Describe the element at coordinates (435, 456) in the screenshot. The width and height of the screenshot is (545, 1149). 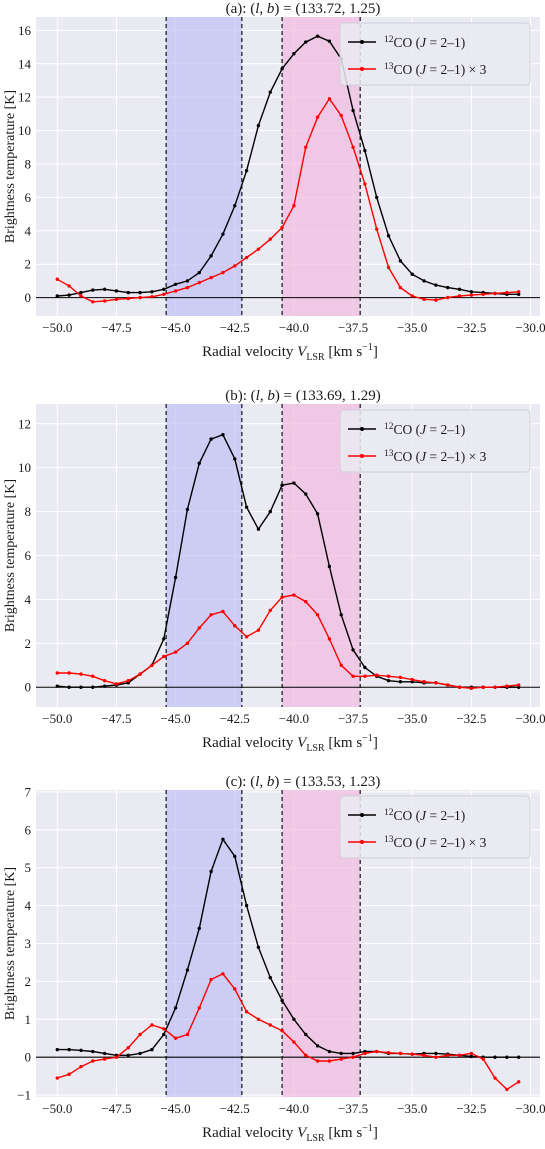
I see `legend-label-co13: 13CO (J = 2–1) × 3` at that location.